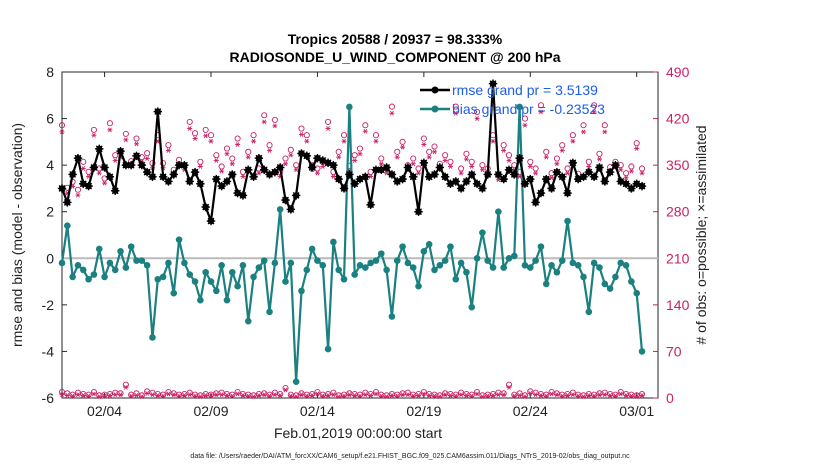 The height and width of the screenshot is (470, 830). What do you see at coordinates (435, 109) in the screenshot?
I see `legend-bias-marker` at bounding box center [435, 109].